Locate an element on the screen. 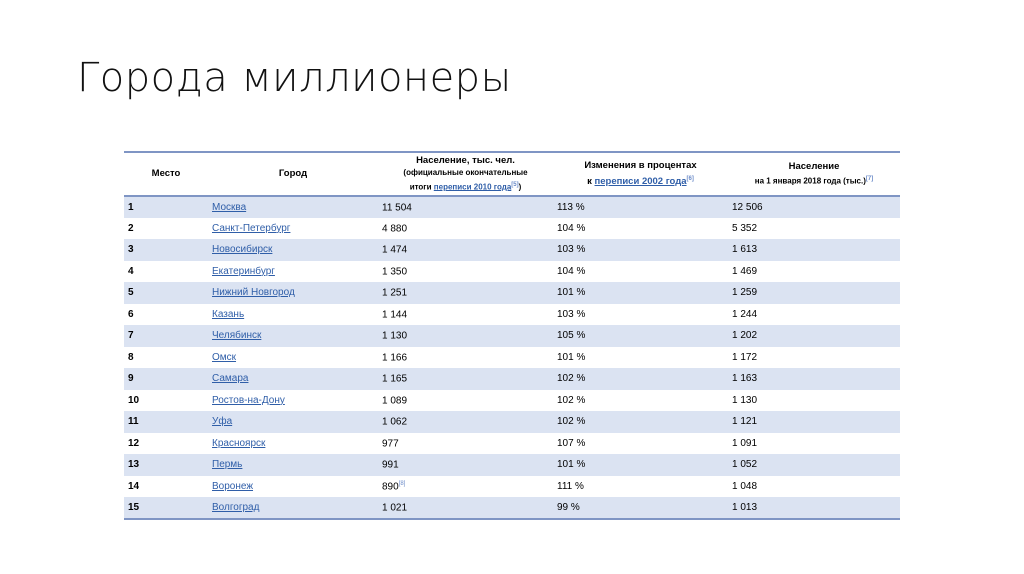 This screenshot has width=1024, height=574. footnote-6-link: [6] is located at coordinates (690, 178).